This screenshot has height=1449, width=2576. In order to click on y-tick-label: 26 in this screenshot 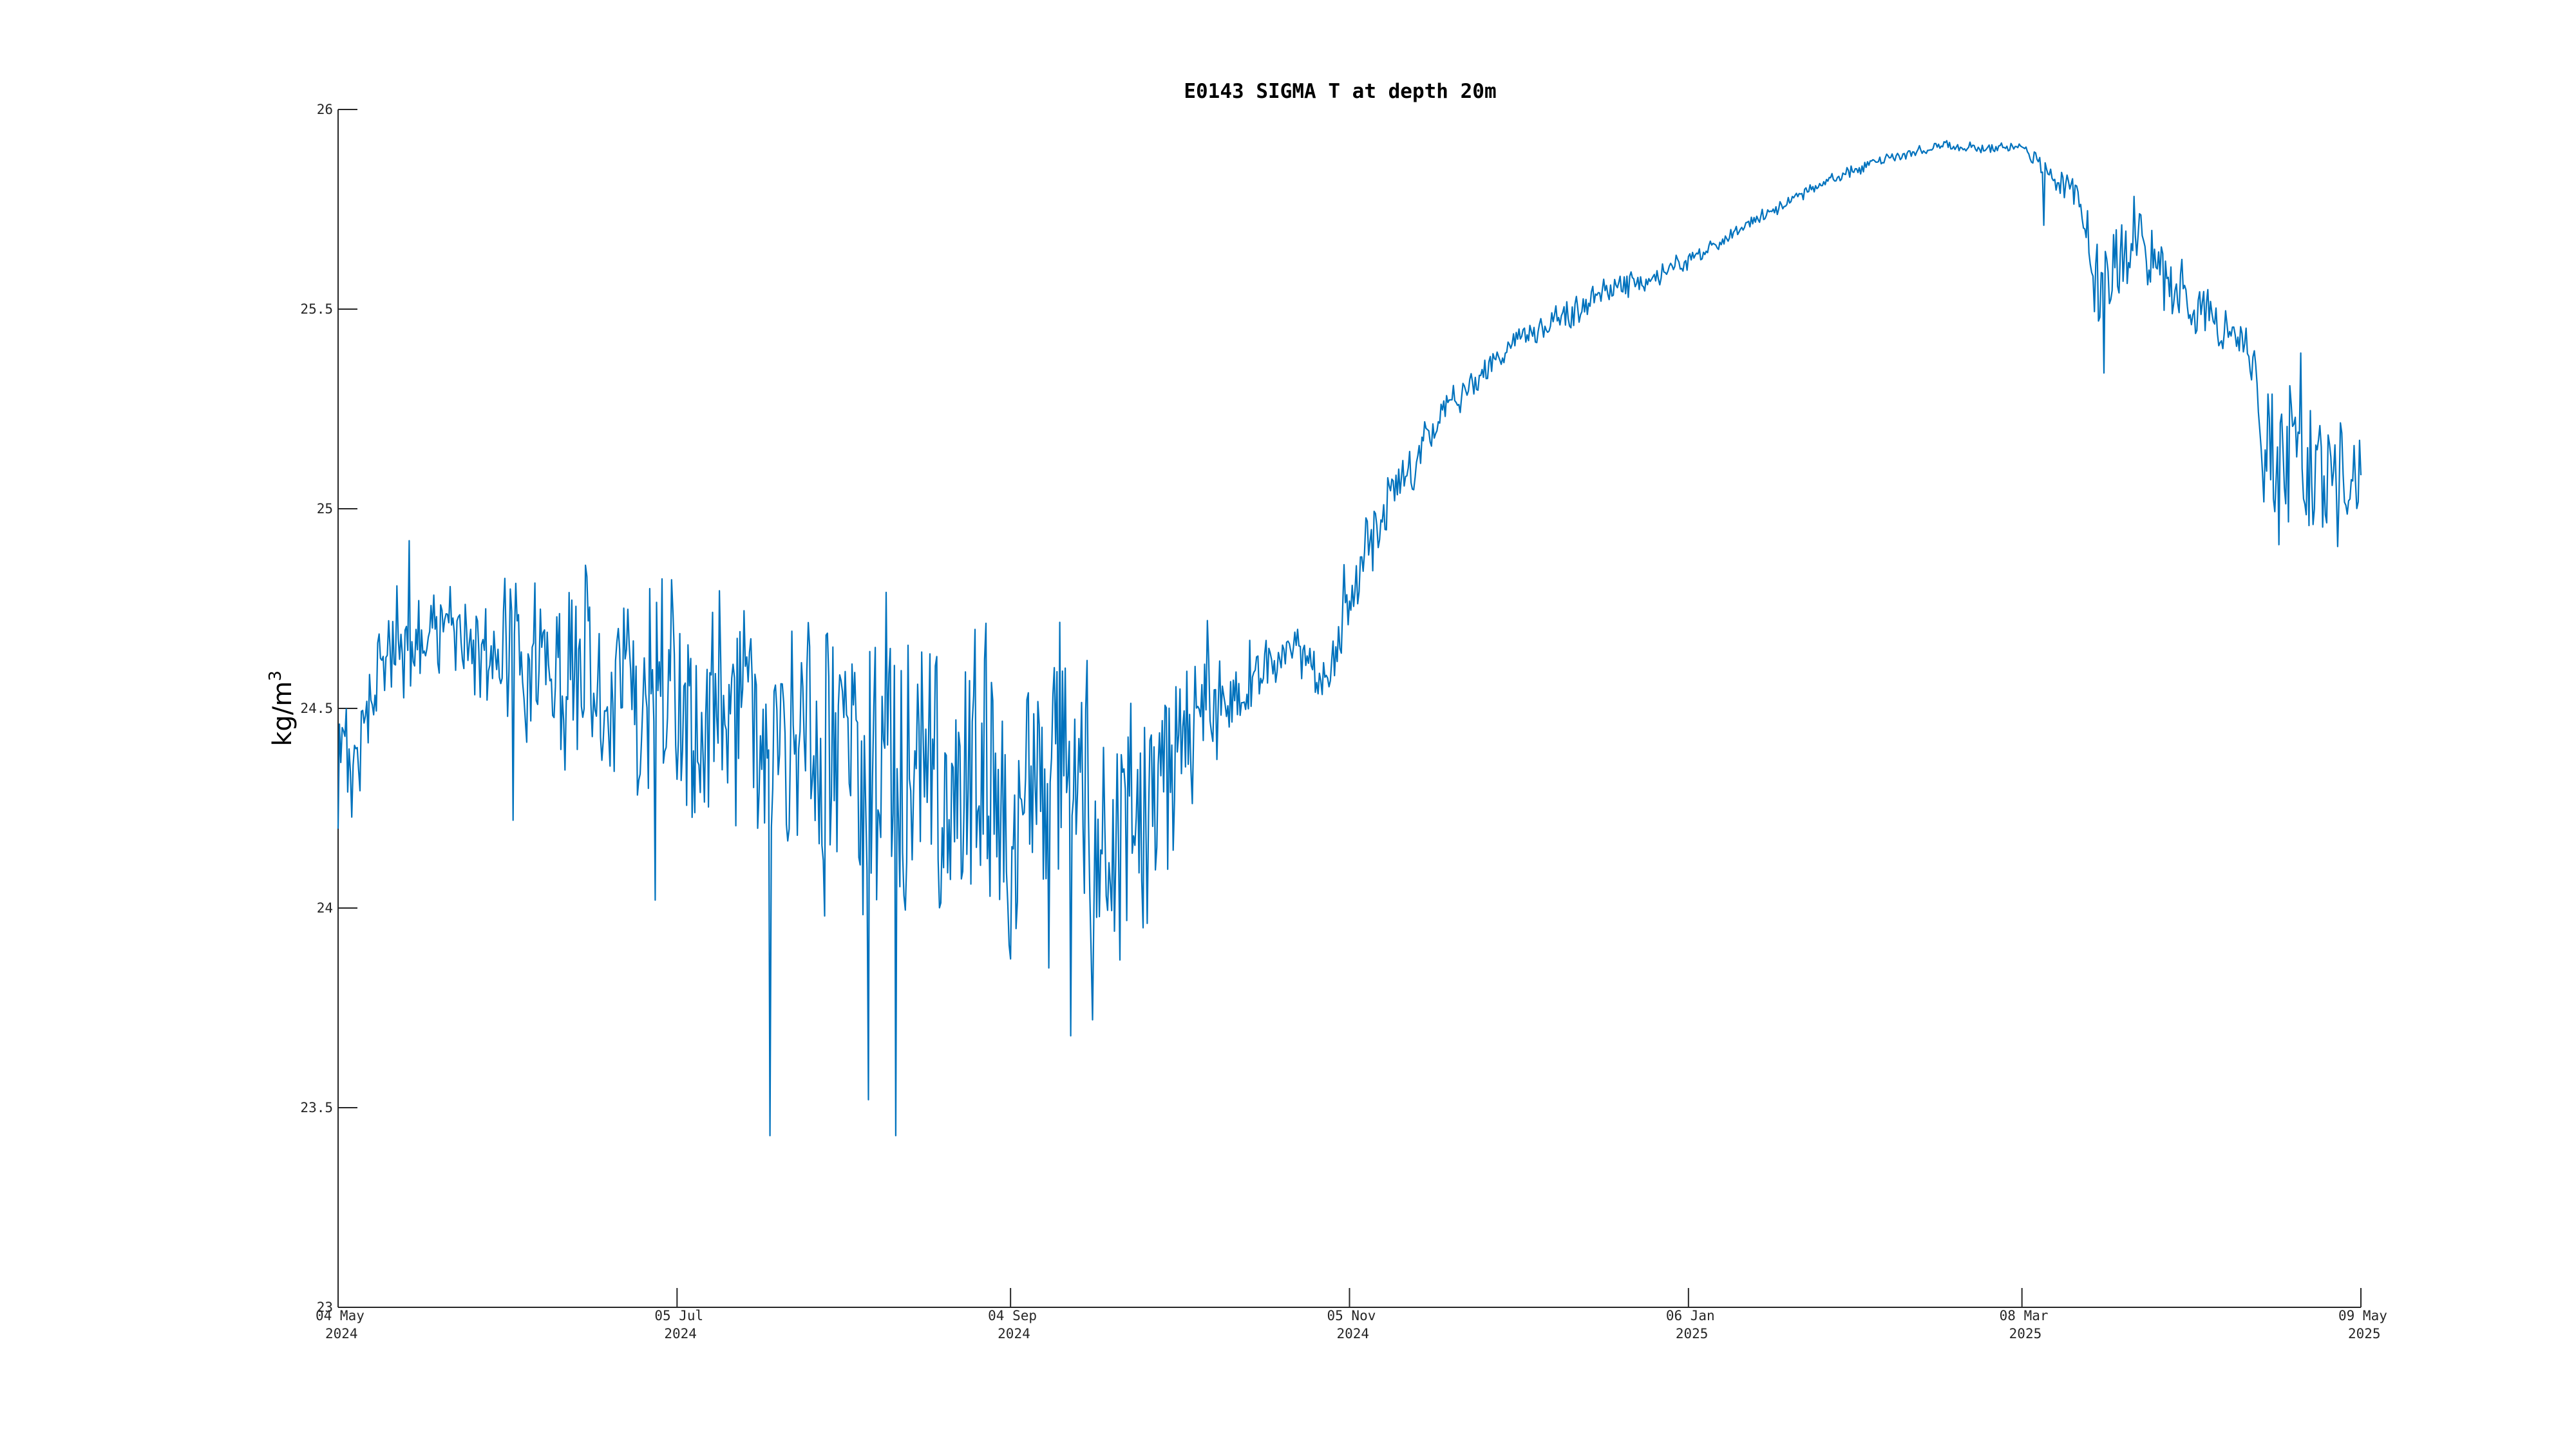, I will do `click(325, 109)`.